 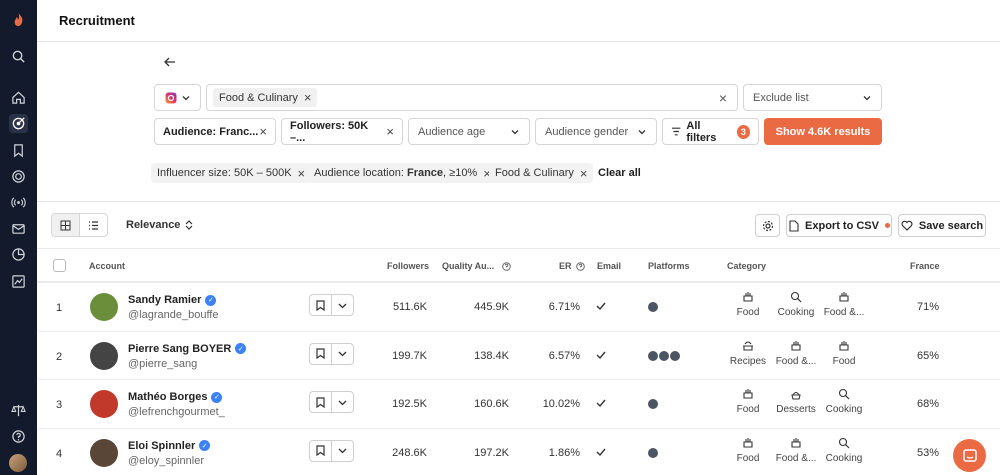 What do you see at coordinates (18, 19) in the screenshot?
I see `logo-flame-icon` at bounding box center [18, 19].